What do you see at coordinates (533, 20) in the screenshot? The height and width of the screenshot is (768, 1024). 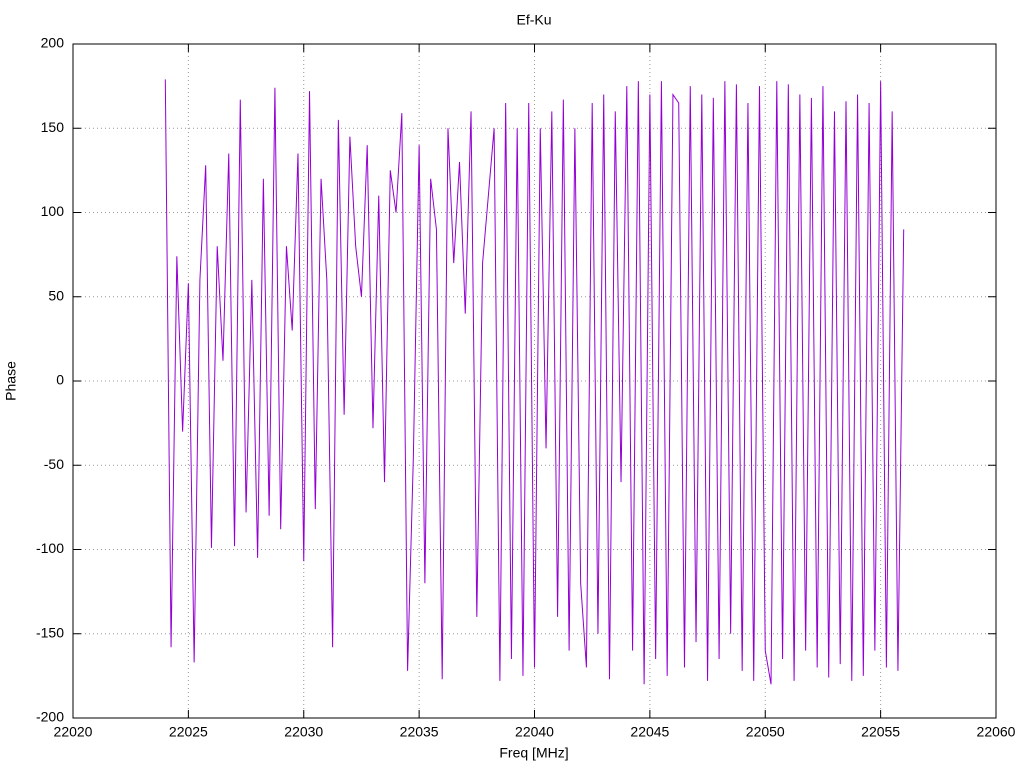 I see `chart-title: Ef-Ku` at bounding box center [533, 20].